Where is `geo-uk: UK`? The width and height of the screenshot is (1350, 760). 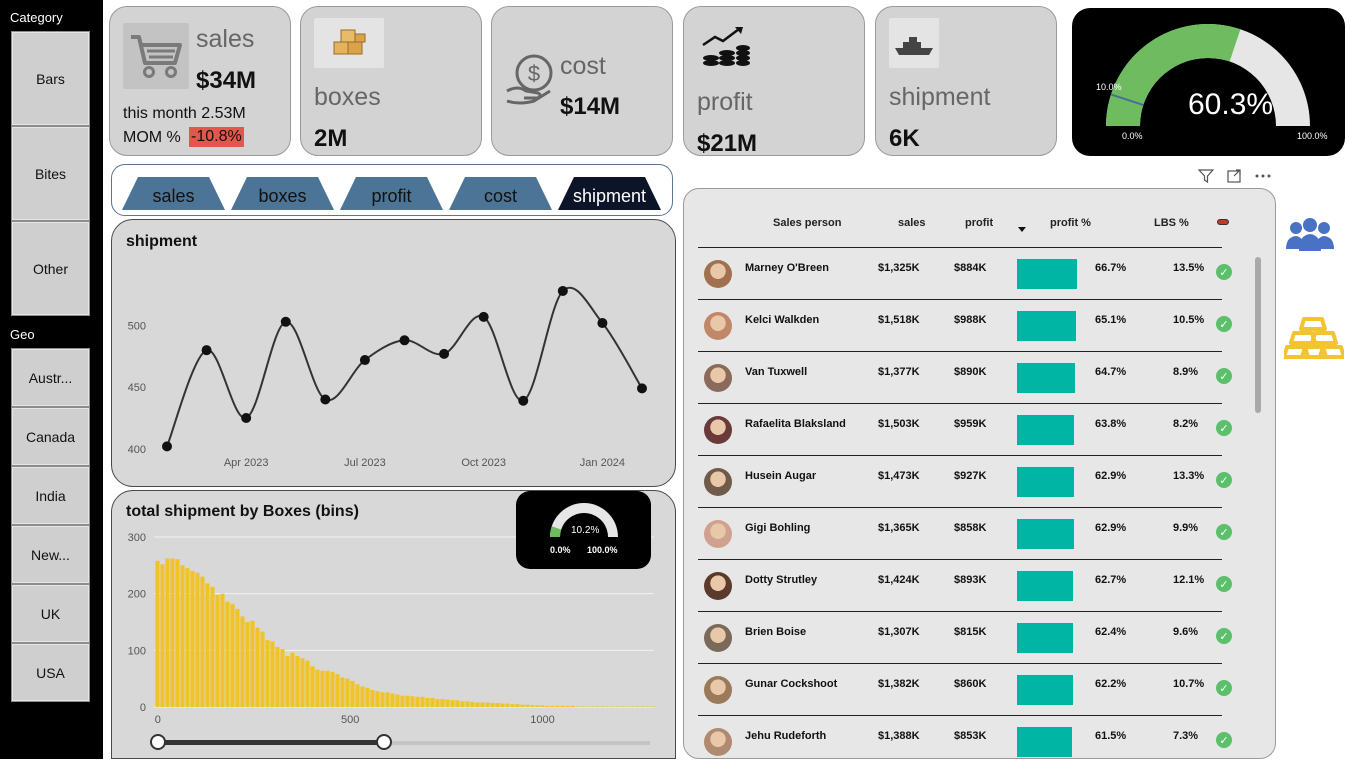 geo-uk: UK is located at coordinates (50, 613).